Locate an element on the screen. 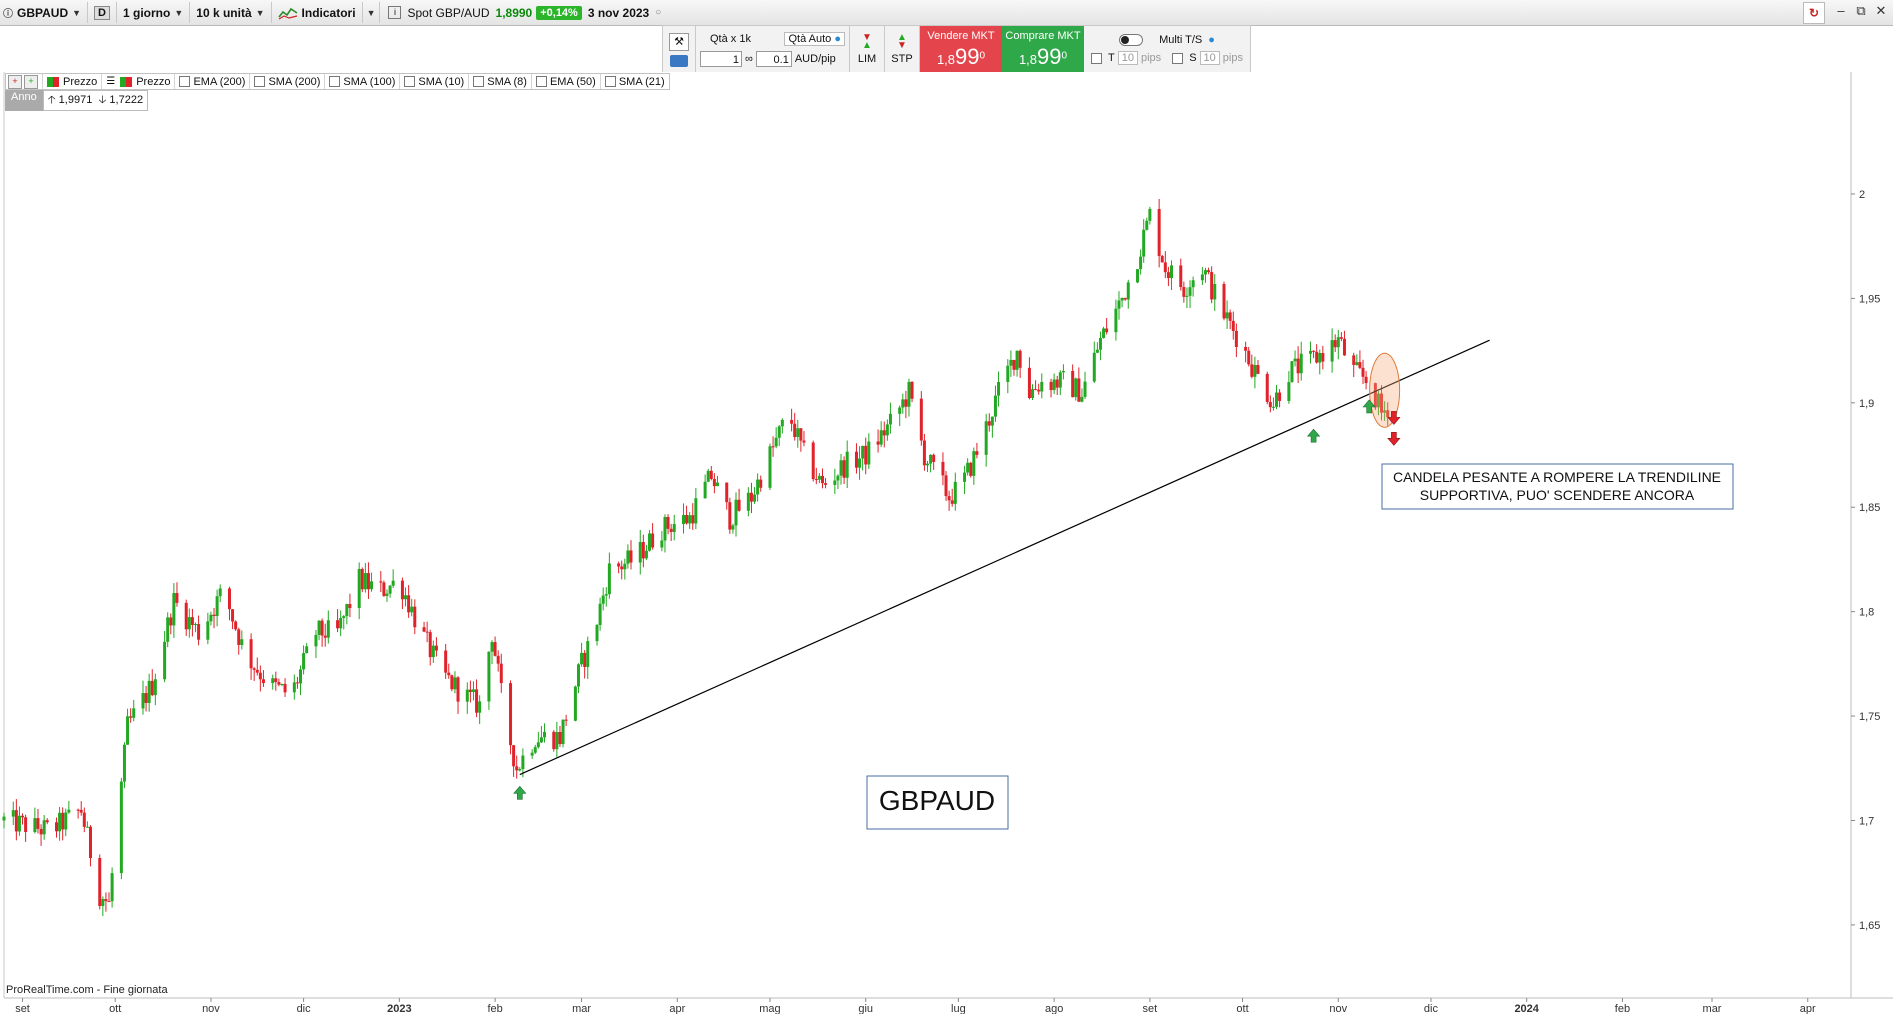 Image resolution: width=1893 pixels, height=1014 pixels. legend-label: Prezzo is located at coordinates (153, 81).